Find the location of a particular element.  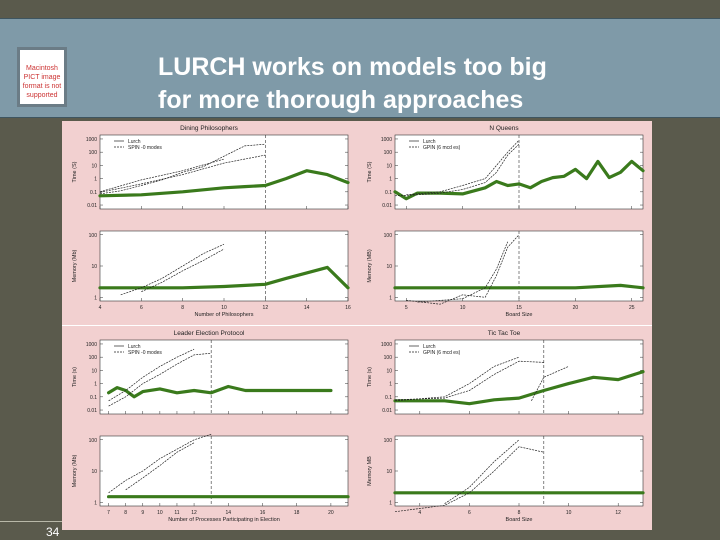

x-axis-label: Number of Philosophers is located at coordinates (223, 315).